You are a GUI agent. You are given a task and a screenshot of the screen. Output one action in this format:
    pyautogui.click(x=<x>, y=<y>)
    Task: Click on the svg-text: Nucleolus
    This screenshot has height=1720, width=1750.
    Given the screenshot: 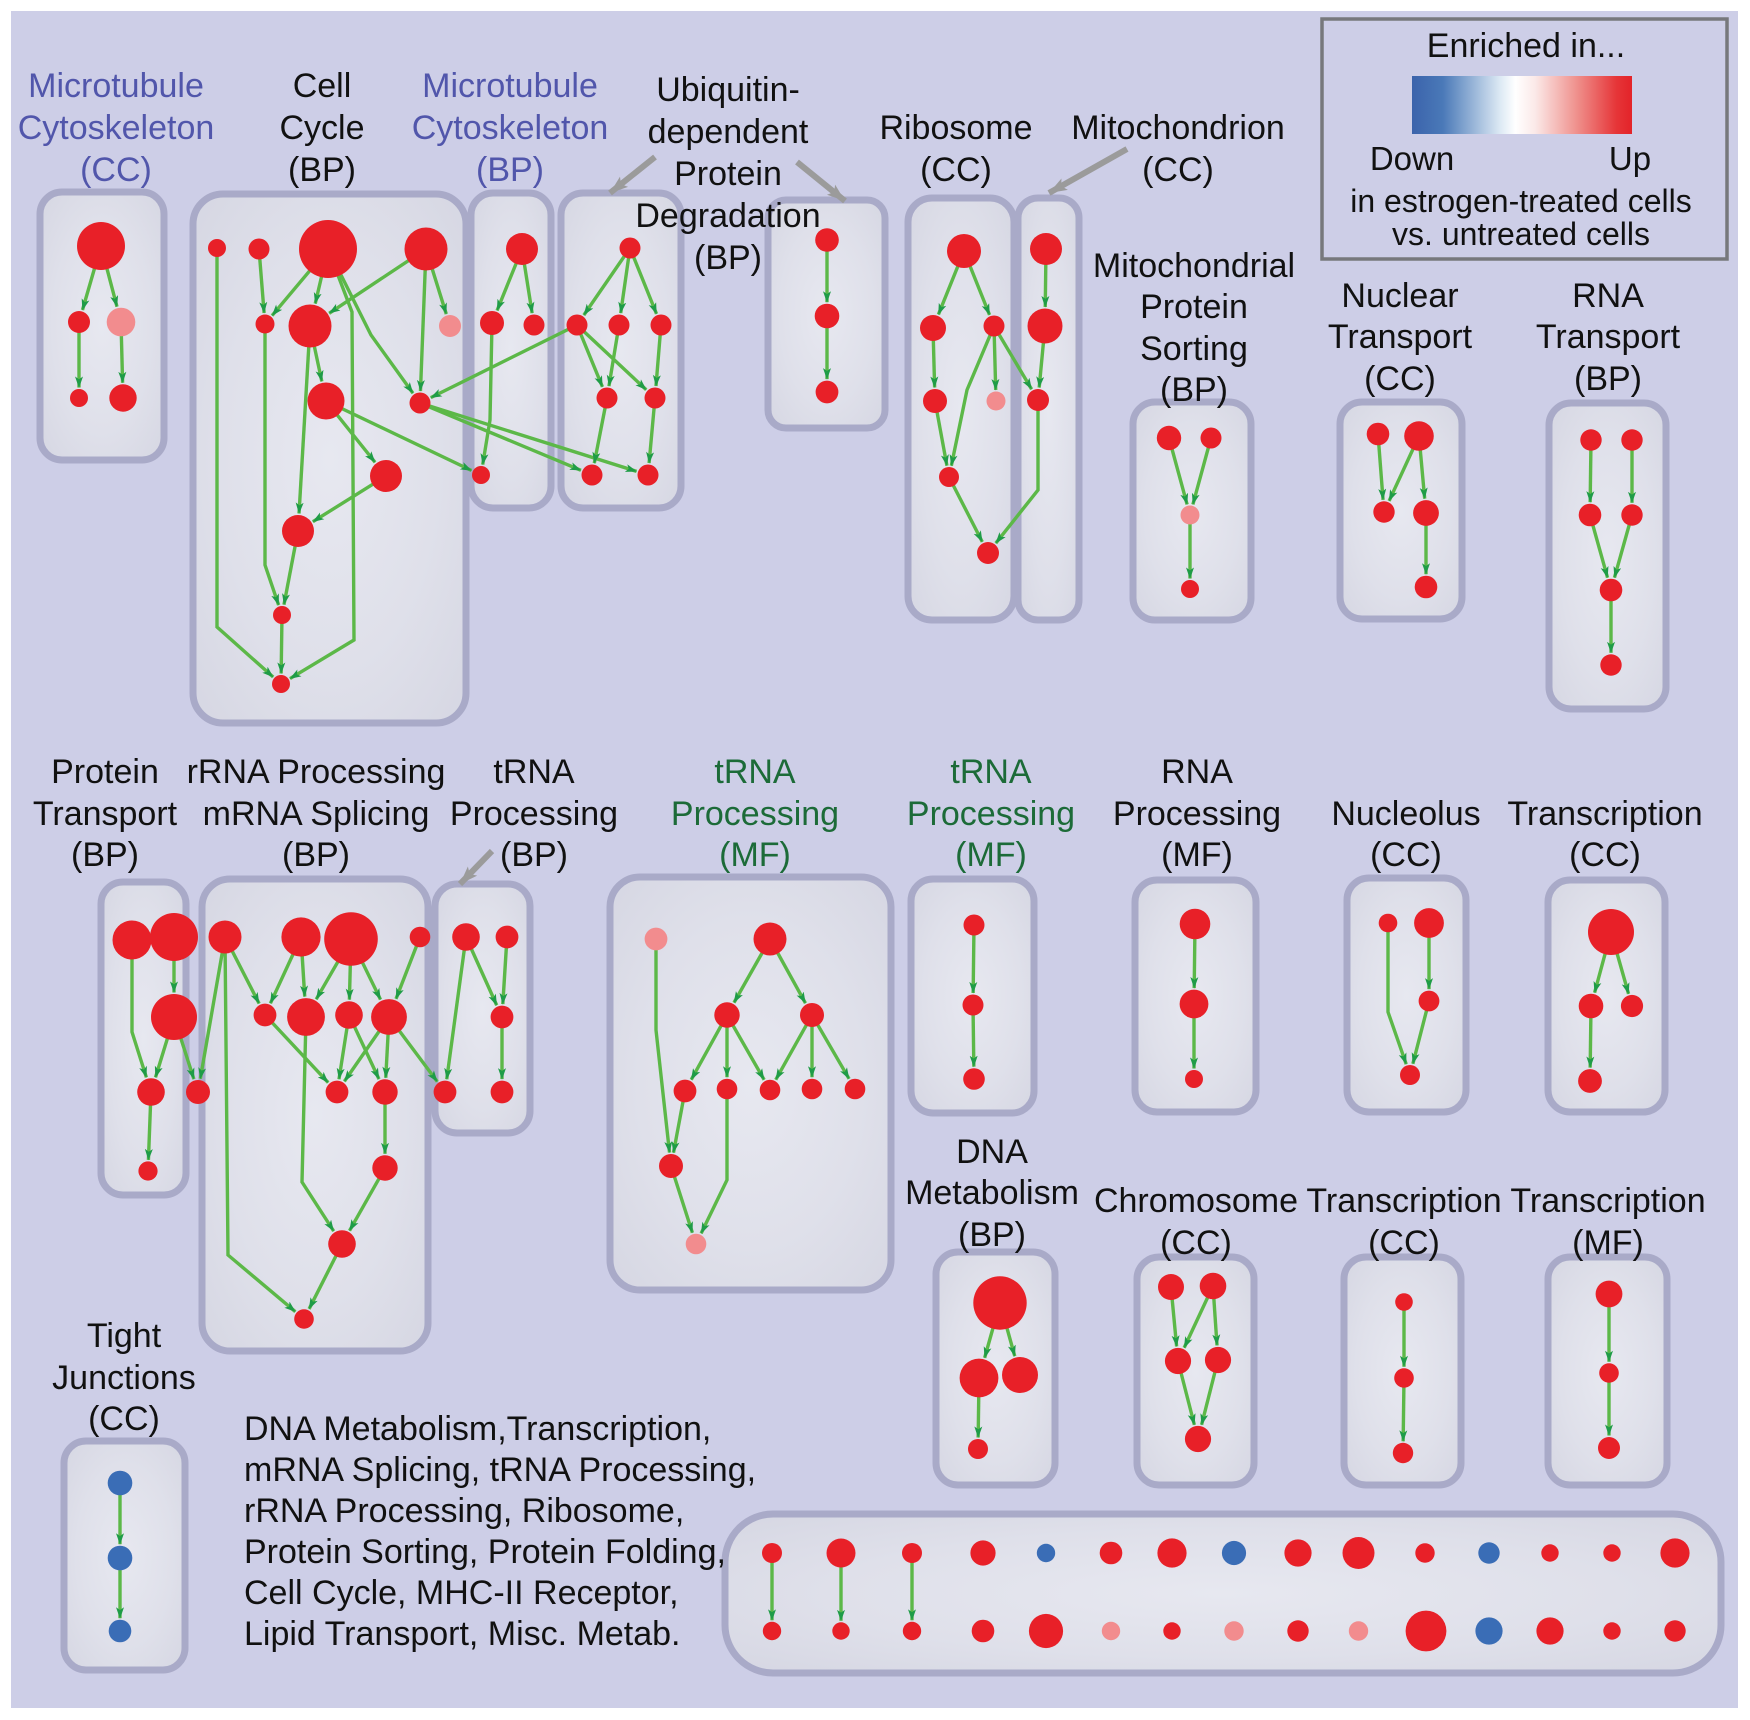 What is the action you would take?
    pyautogui.click(x=1405, y=814)
    